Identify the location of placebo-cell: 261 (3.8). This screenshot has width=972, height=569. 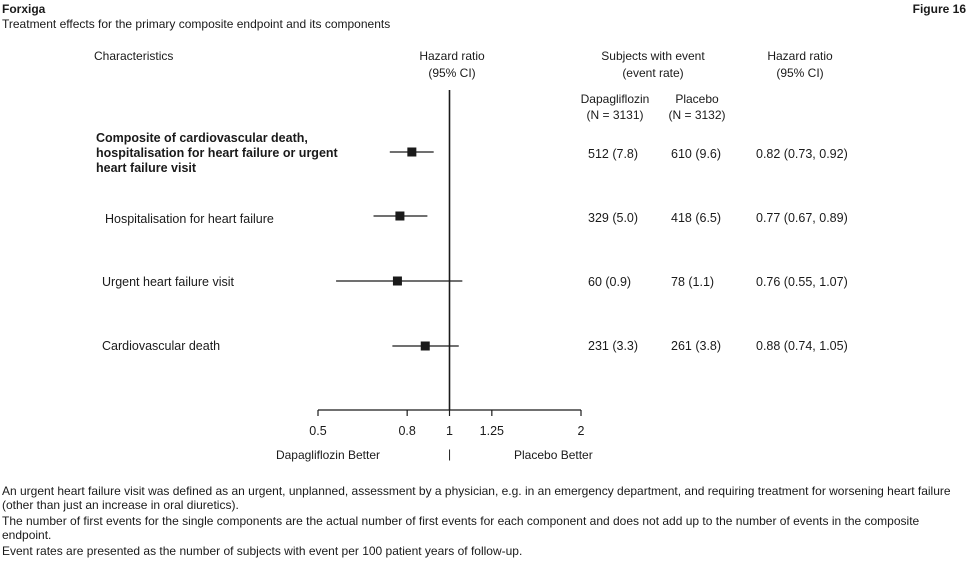
(696, 346).